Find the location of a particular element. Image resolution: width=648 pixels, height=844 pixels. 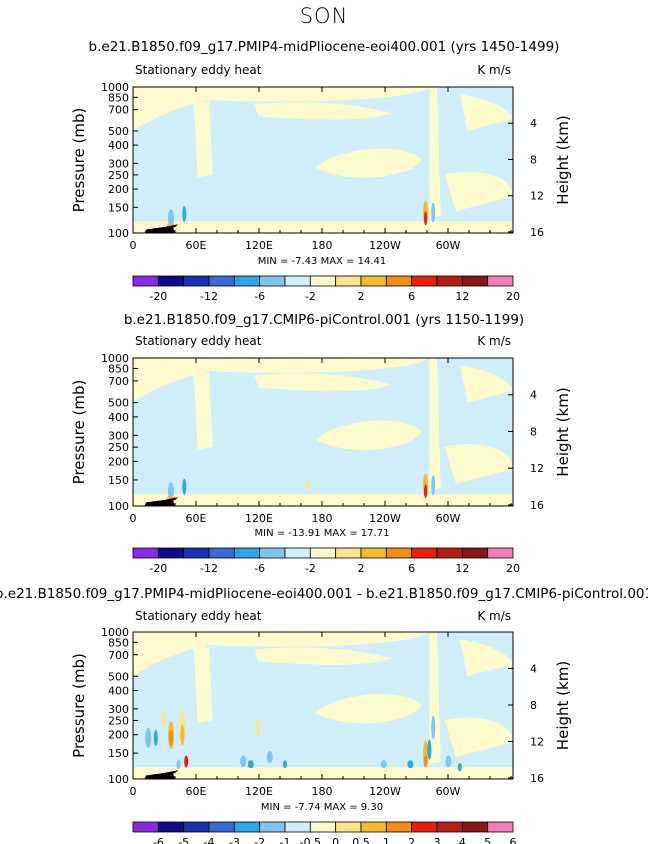

colorbar-label: 1 is located at coordinates (386, 840).